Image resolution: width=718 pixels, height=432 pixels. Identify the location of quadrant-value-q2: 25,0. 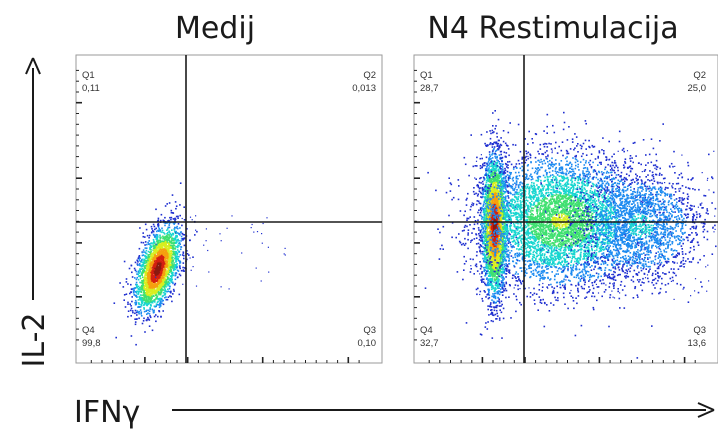
(697, 88).